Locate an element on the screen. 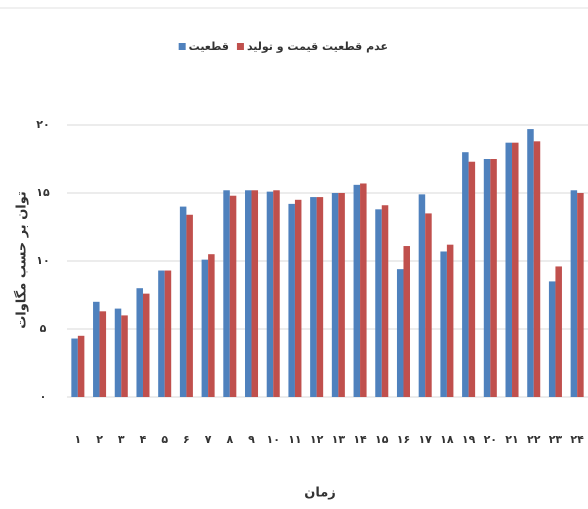 The height and width of the screenshot is (509, 588). y-tick-label: ۱۵ is located at coordinates (43, 192).